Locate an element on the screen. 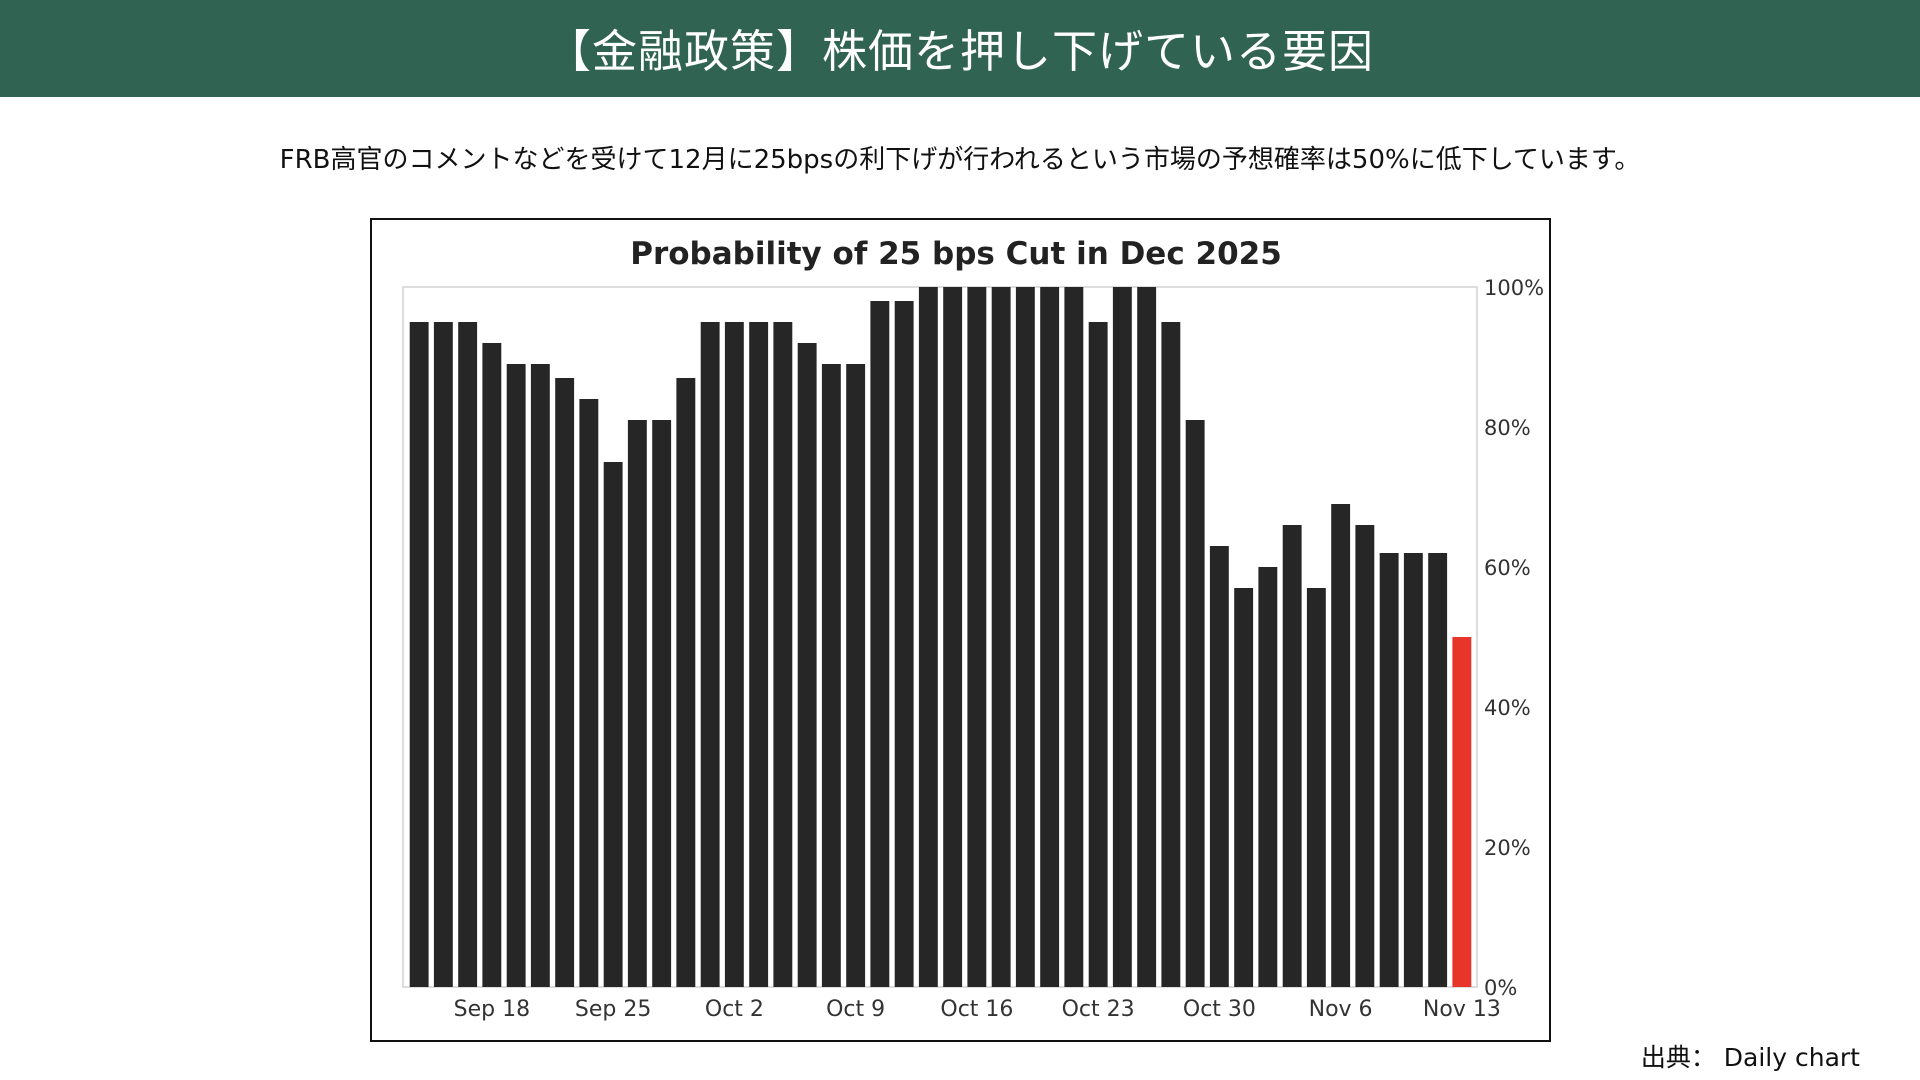 Image resolution: width=1920 pixels, height=1080 pixels. header-banner: 【金融政策】株価を押し下げている要因 is located at coordinates (960, 48).